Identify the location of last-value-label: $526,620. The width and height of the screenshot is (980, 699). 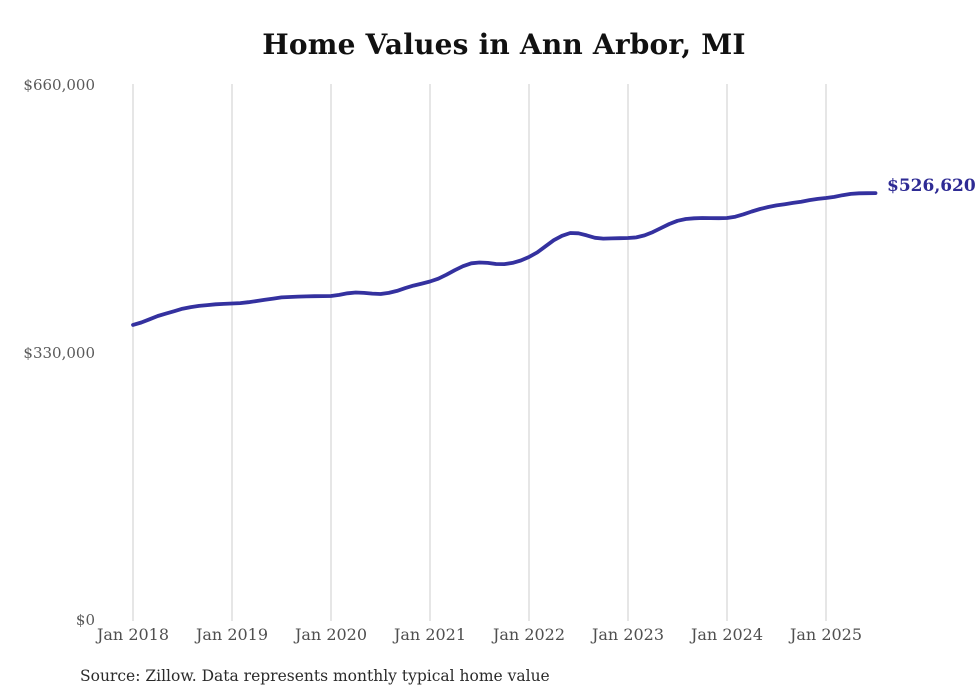
(931, 186).